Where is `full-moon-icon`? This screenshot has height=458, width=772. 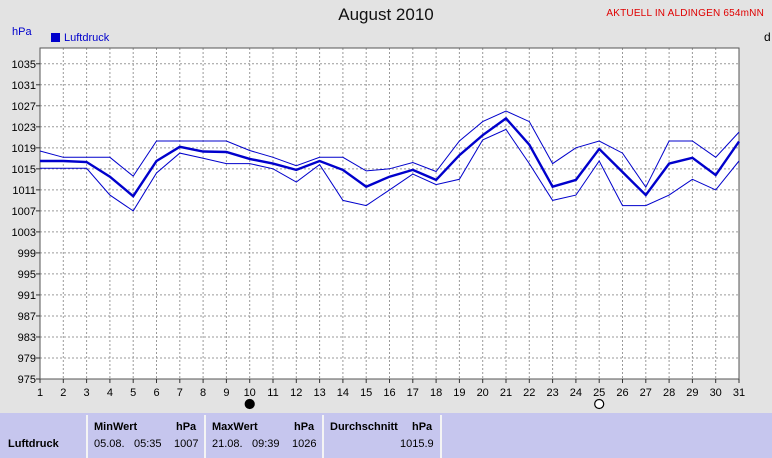
full-moon-icon is located at coordinates (599, 404).